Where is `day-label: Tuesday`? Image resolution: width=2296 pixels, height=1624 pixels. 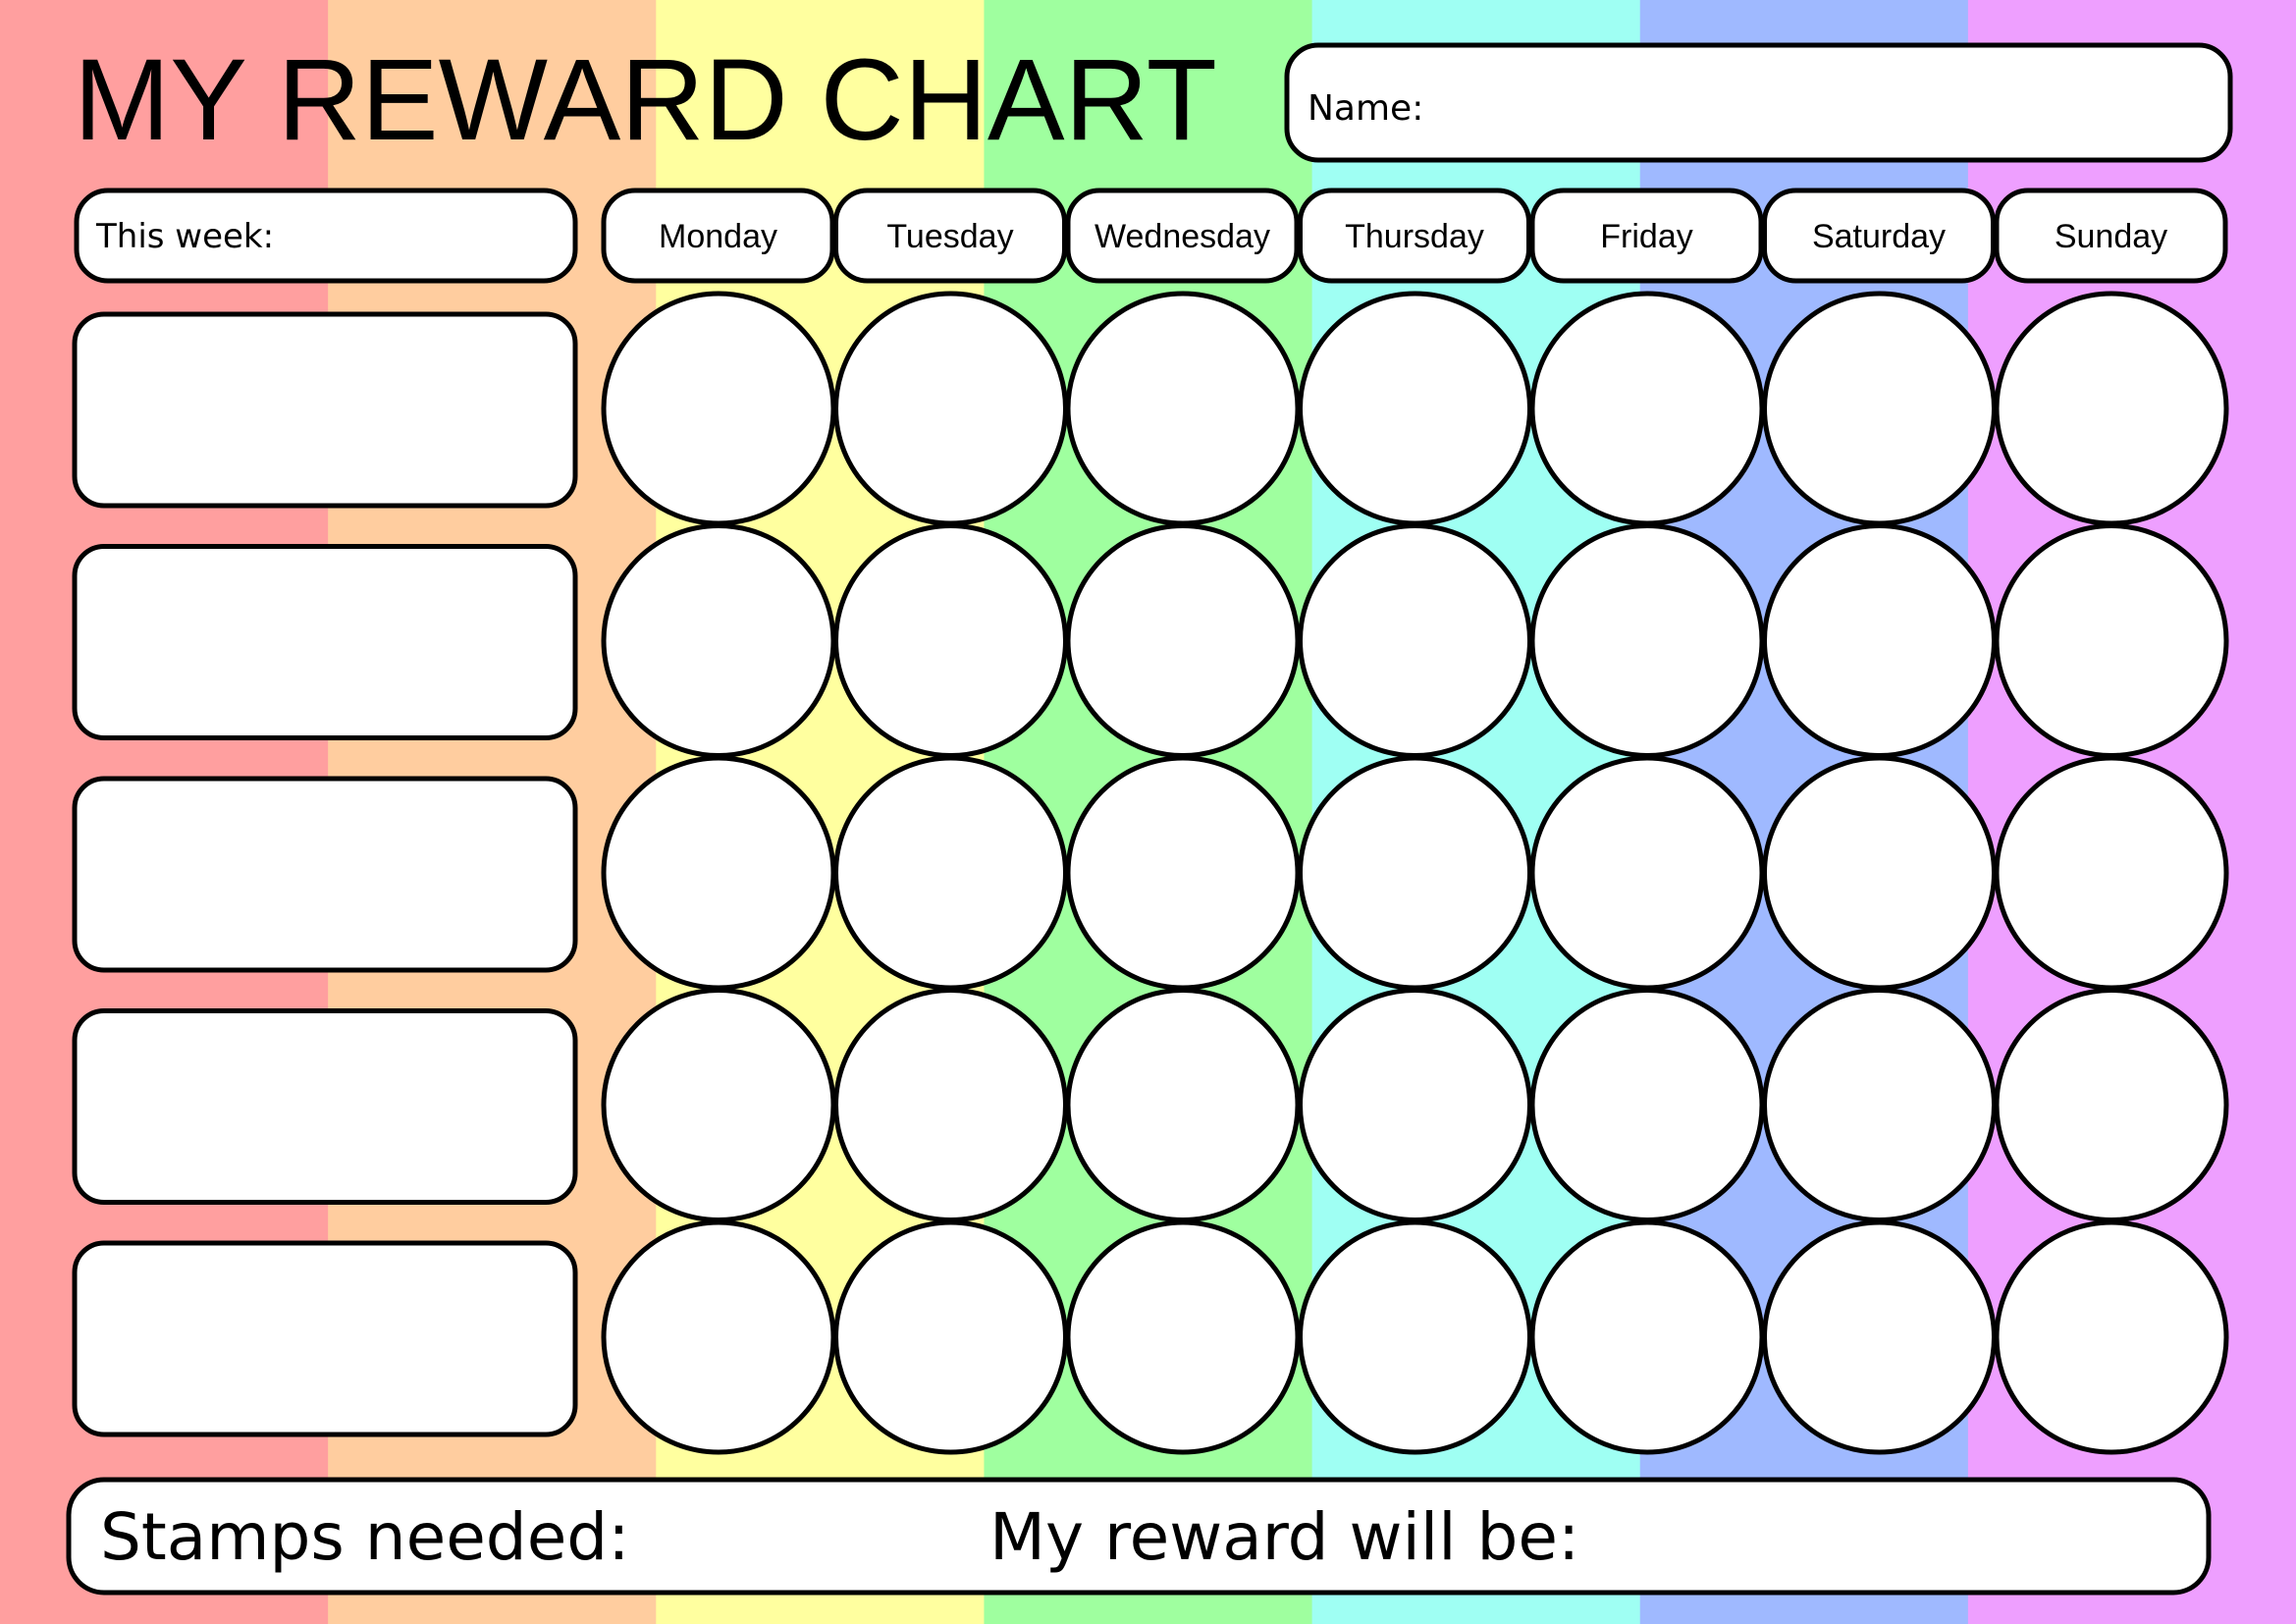
day-label: Tuesday is located at coordinates (949, 236).